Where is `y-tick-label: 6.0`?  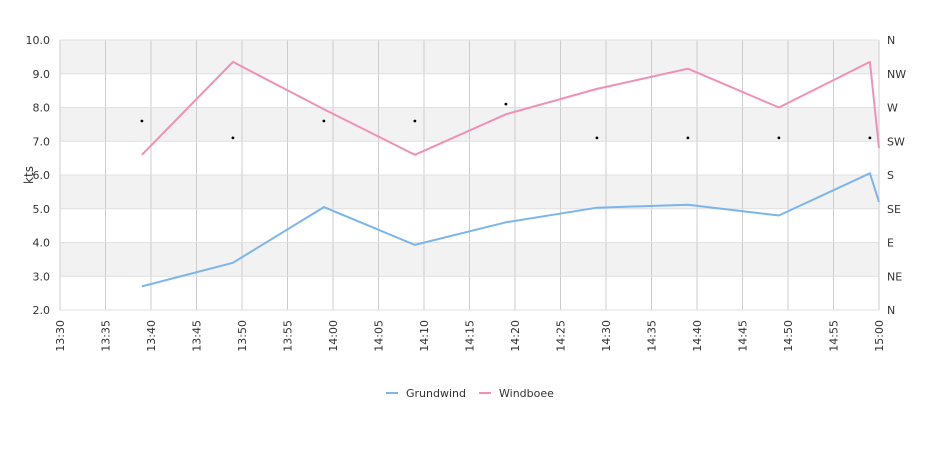
y-tick-label: 6.0 is located at coordinates (42, 175).